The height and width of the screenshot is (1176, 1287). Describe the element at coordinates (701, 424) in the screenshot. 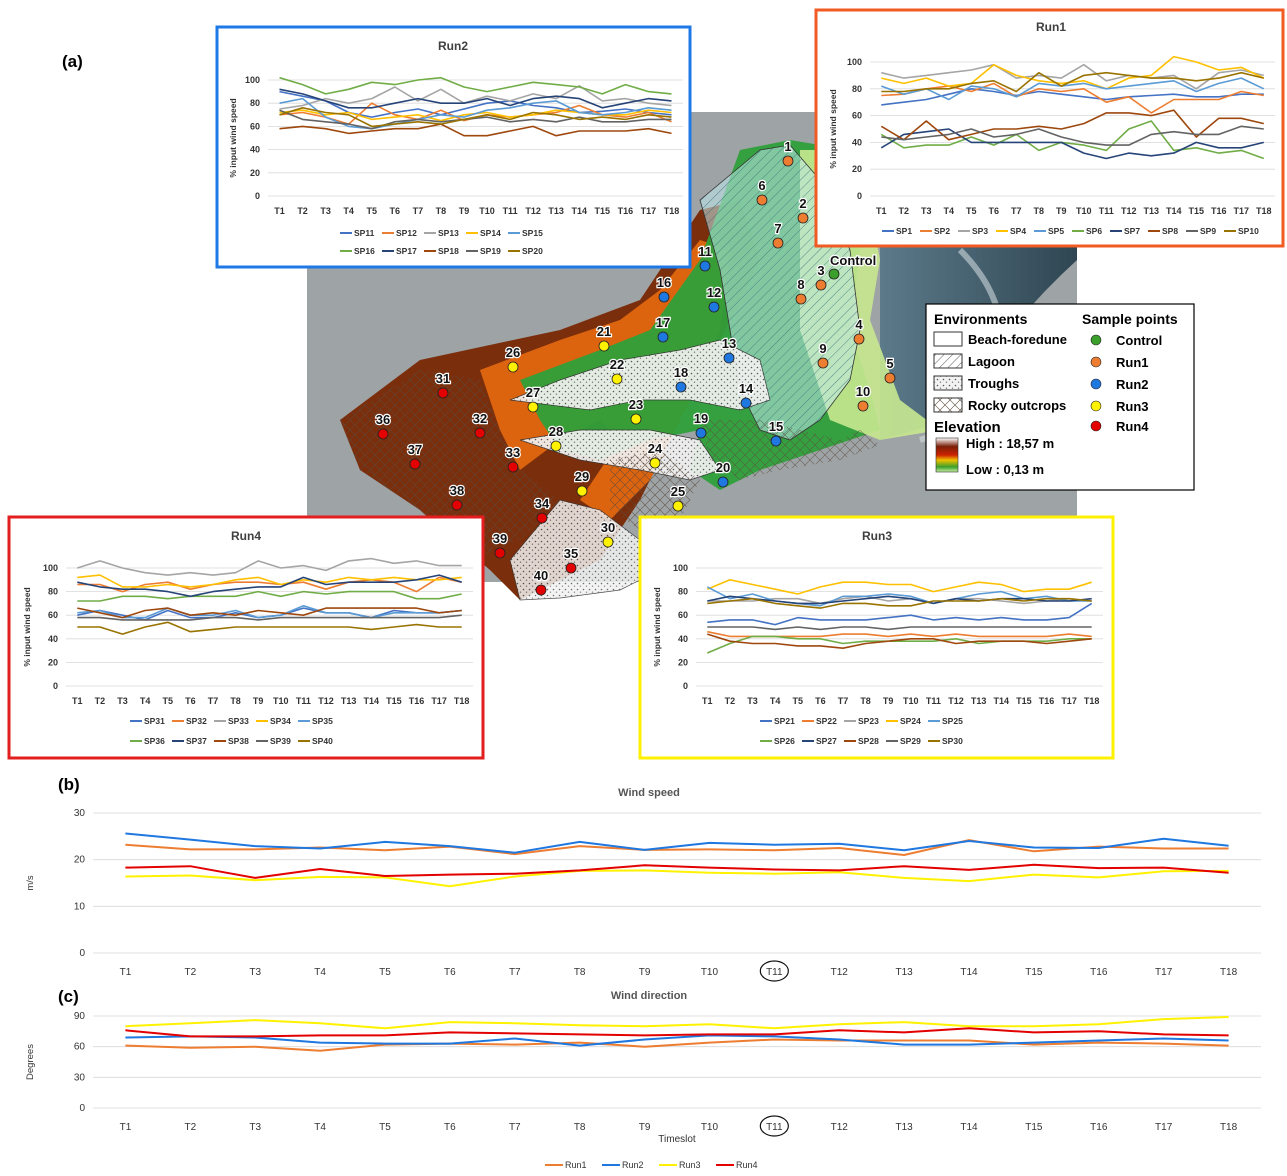

I see `sample-point-19: 19` at that location.